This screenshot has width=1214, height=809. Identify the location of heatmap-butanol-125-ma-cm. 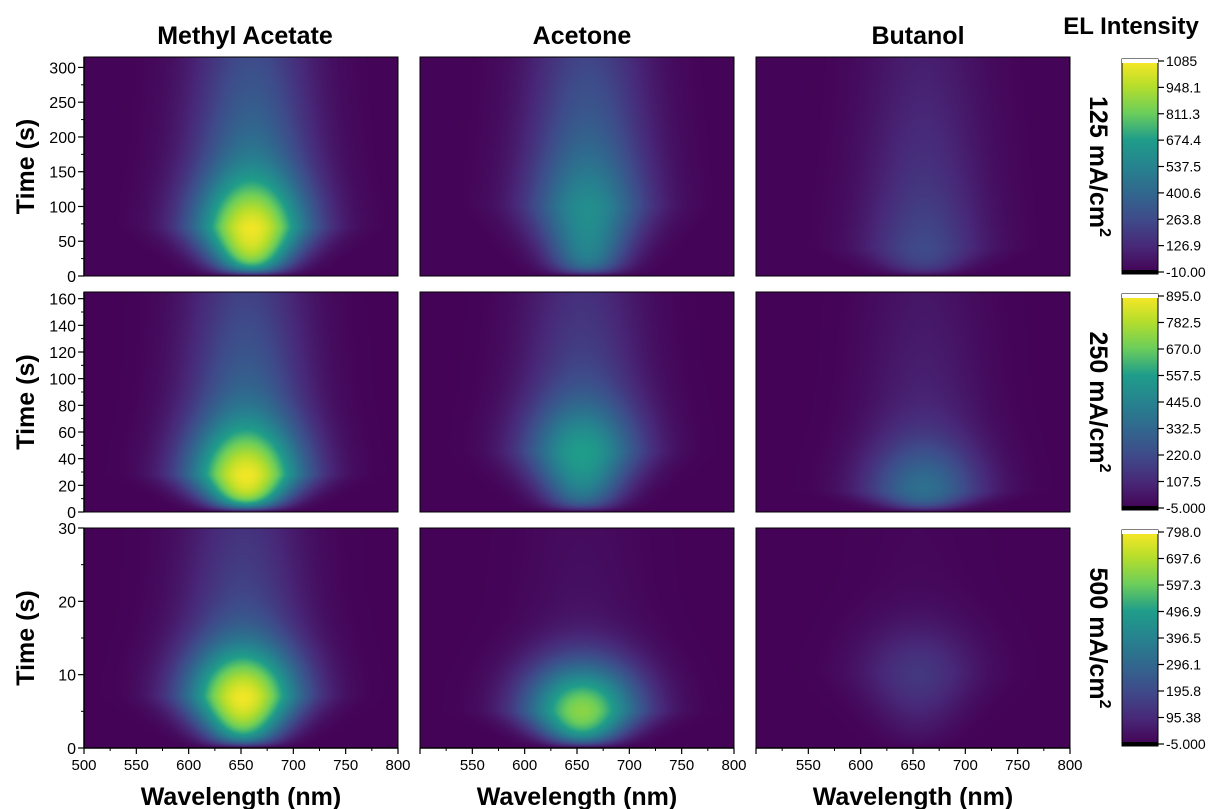
(913, 166).